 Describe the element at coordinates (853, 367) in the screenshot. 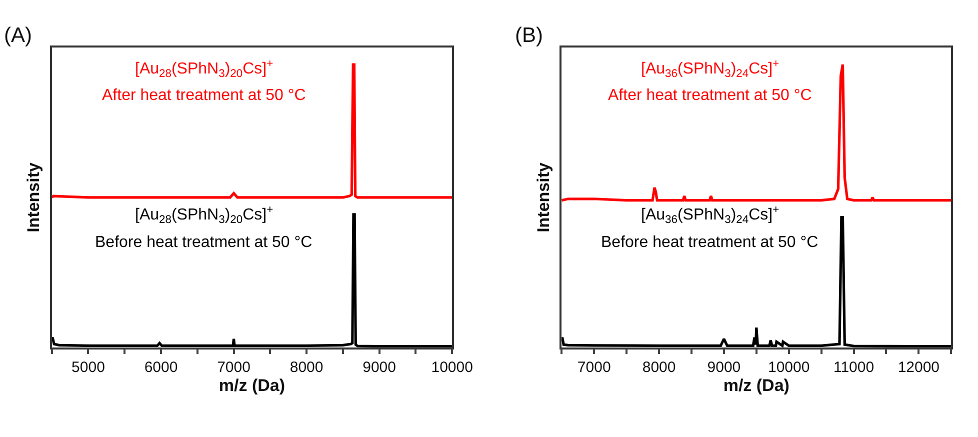

I see `x-tick-label: 11000` at that location.